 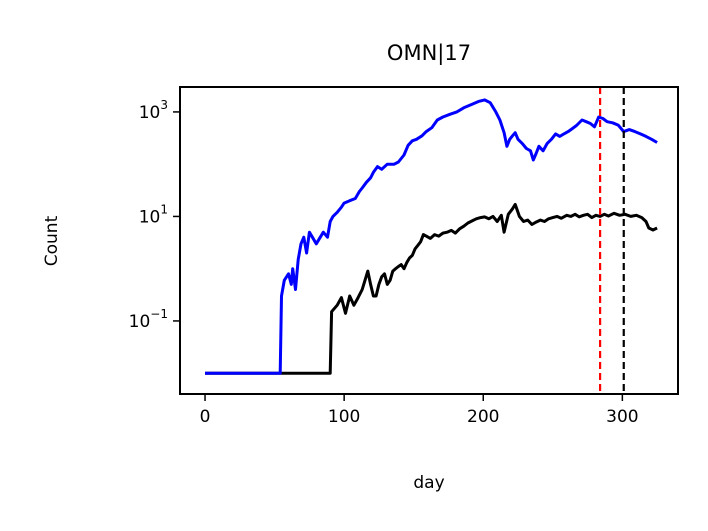 I want to click on y-tick-label: 10¹, so click(x=153, y=214).